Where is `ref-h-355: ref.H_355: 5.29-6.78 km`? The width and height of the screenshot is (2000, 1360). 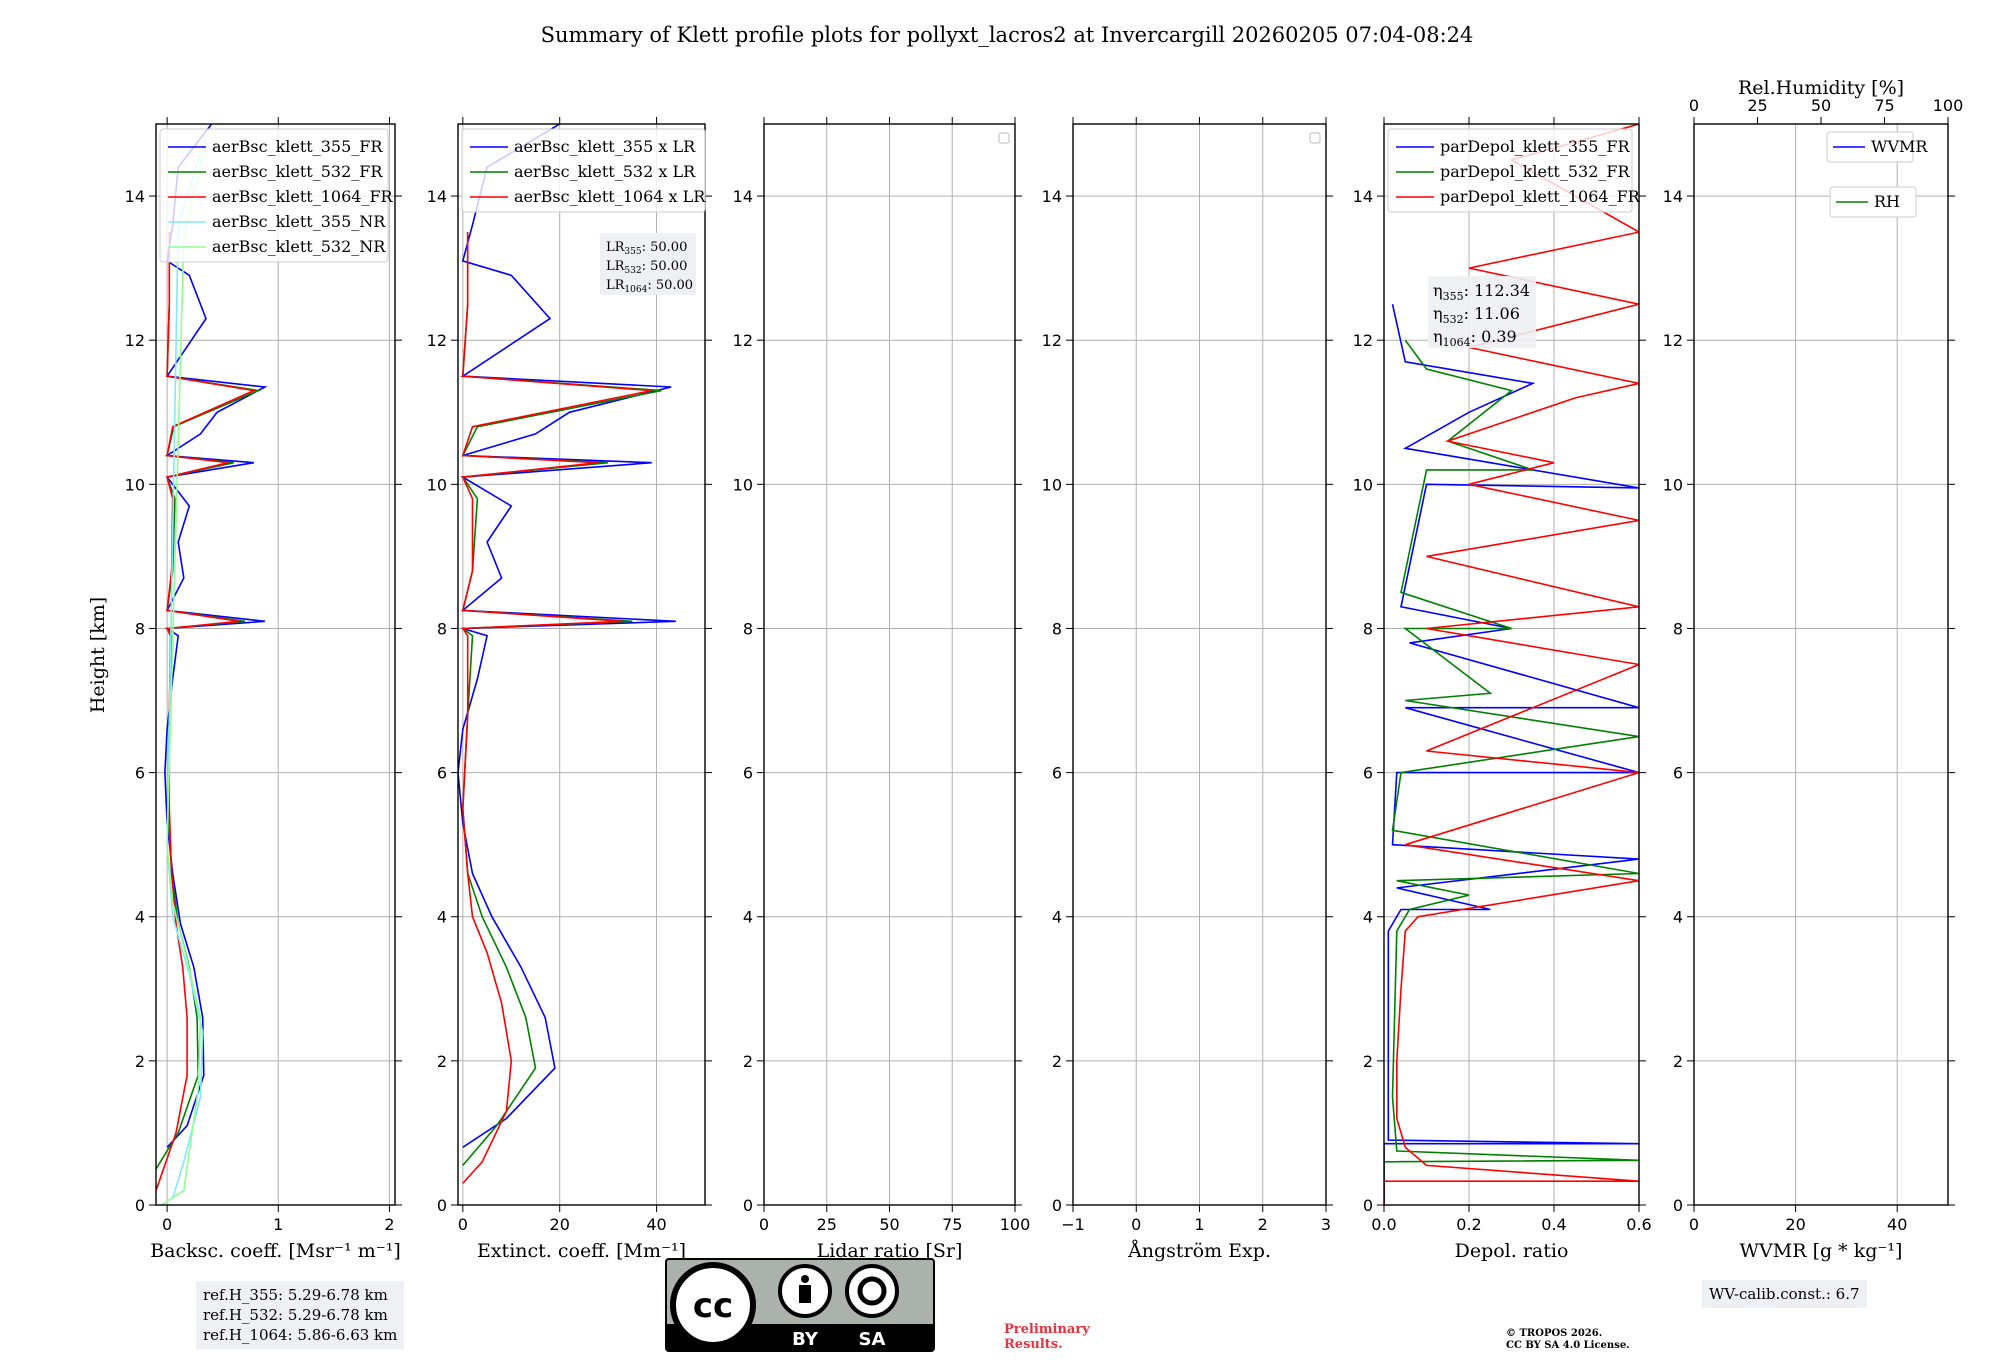
ref-h-355: ref.H_355: 5.29-6.78 km is located at coordinates (295, 1295).